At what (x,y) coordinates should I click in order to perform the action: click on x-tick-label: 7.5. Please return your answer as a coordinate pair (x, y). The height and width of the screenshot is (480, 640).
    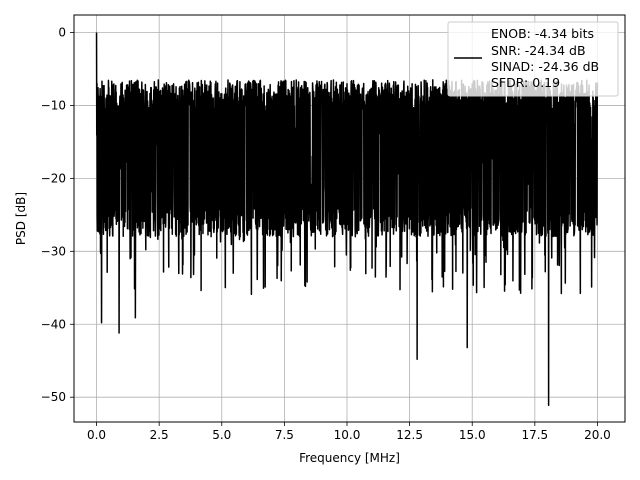
    Looking at the image, I should click on (284, 435).